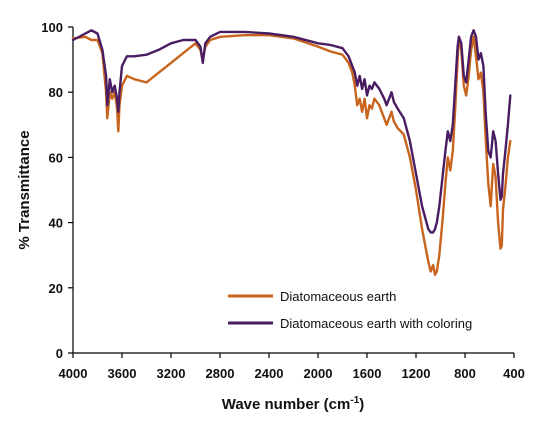 The image size is (540, 422). What do you see at coordinates (220, 373) in the screenshot?
I see `x-tick-label: 2800` at bounding box center [220, 373].